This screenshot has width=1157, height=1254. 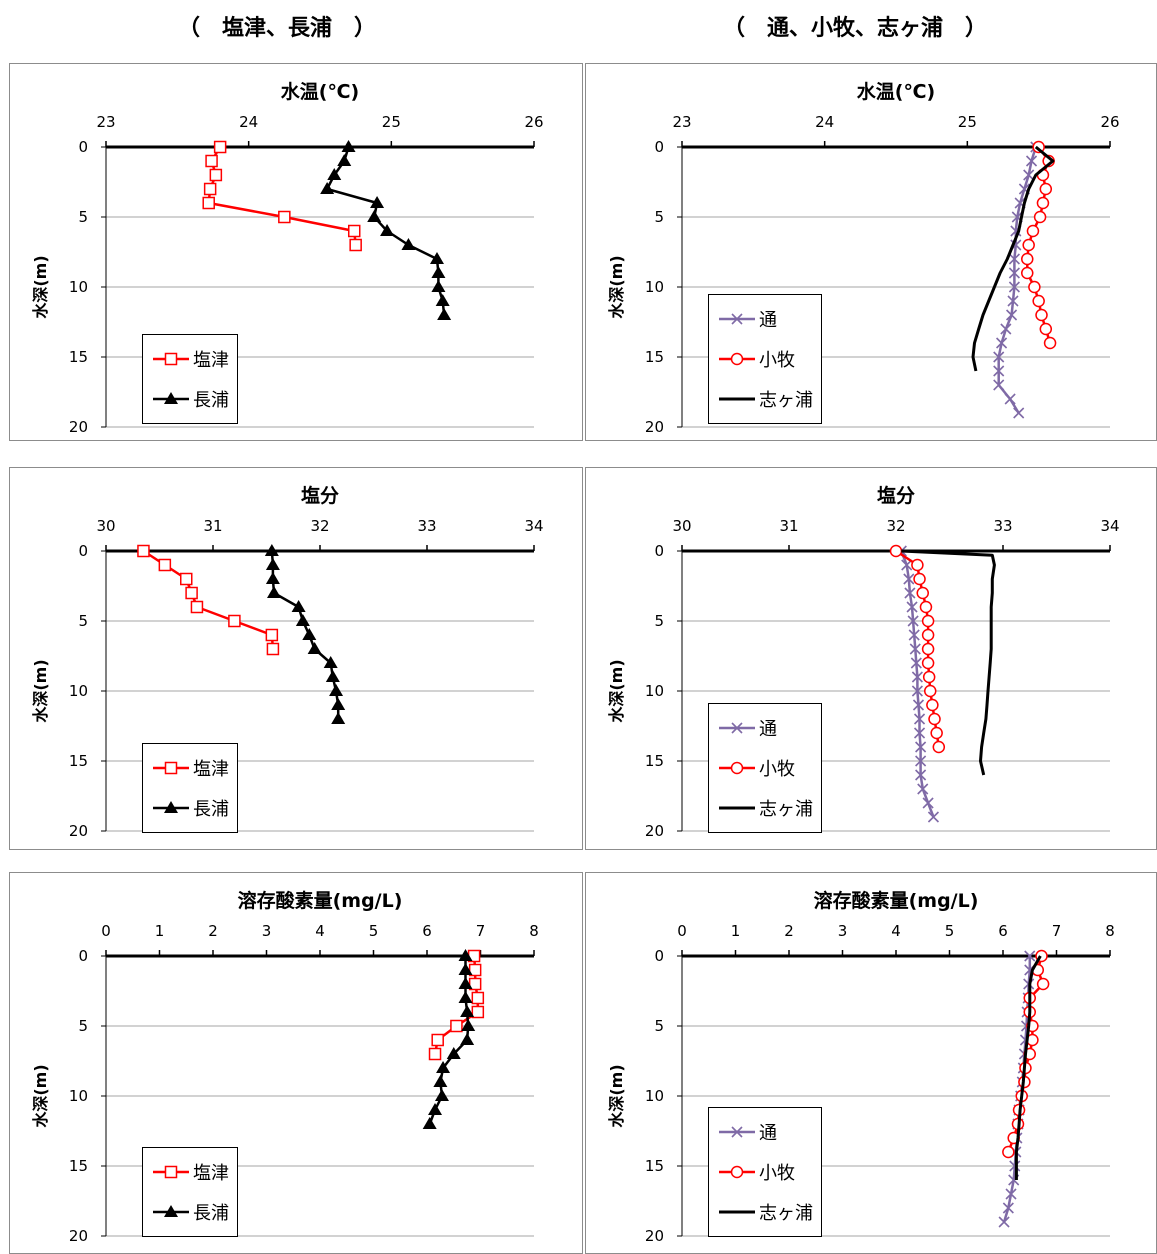 What do you see at coordinates (1003, 931) in the screenshot?
I see `x-tick-label: 6` at bounding box center [1003, 931].